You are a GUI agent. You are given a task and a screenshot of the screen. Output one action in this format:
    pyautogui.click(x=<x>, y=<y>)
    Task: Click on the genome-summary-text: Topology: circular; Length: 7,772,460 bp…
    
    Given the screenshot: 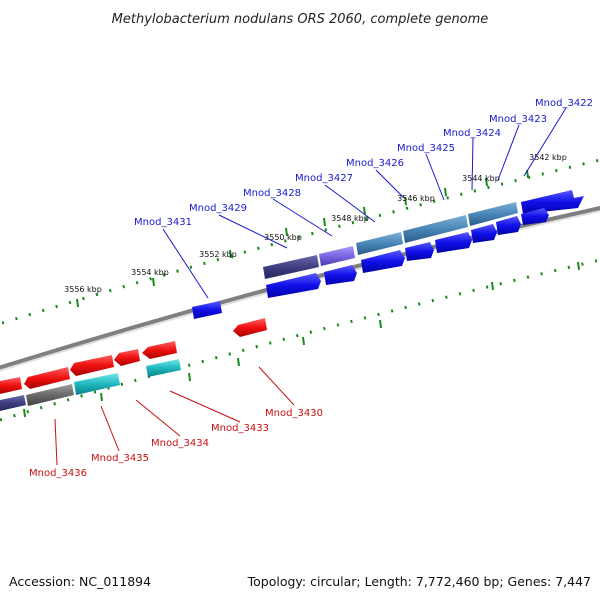 What is the action you would take?
    pyautogui.click(x=419, y=581)
    